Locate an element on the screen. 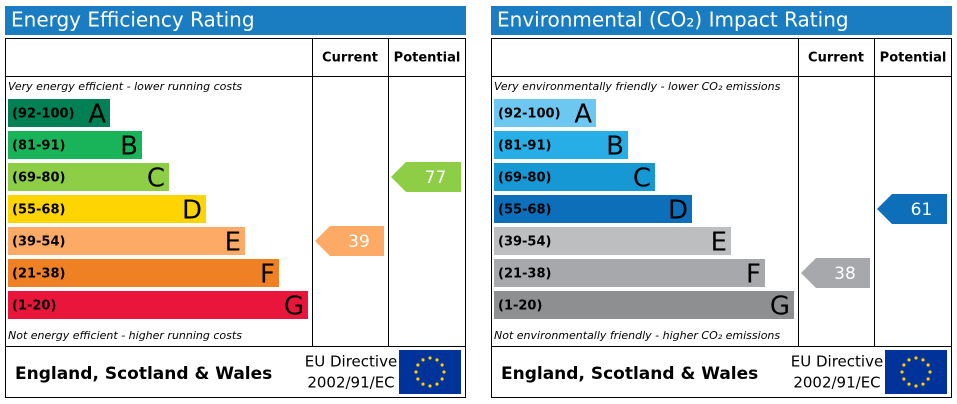  rating-value: 39 is located at coordinates (359, 242).